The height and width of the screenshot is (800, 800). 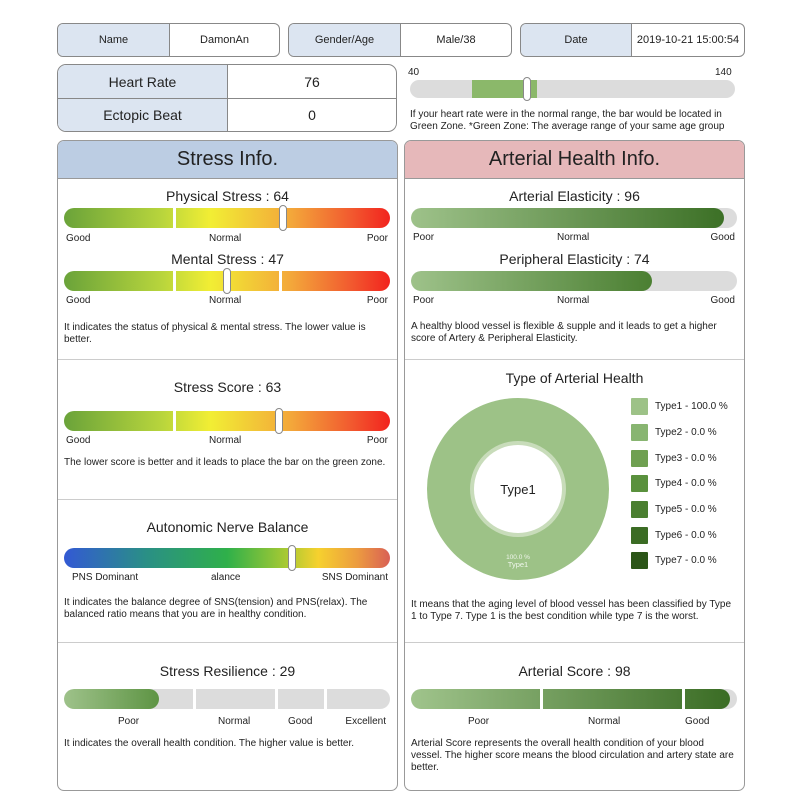 I want to click on mental-stress-marker, so click(x=227, y=281).